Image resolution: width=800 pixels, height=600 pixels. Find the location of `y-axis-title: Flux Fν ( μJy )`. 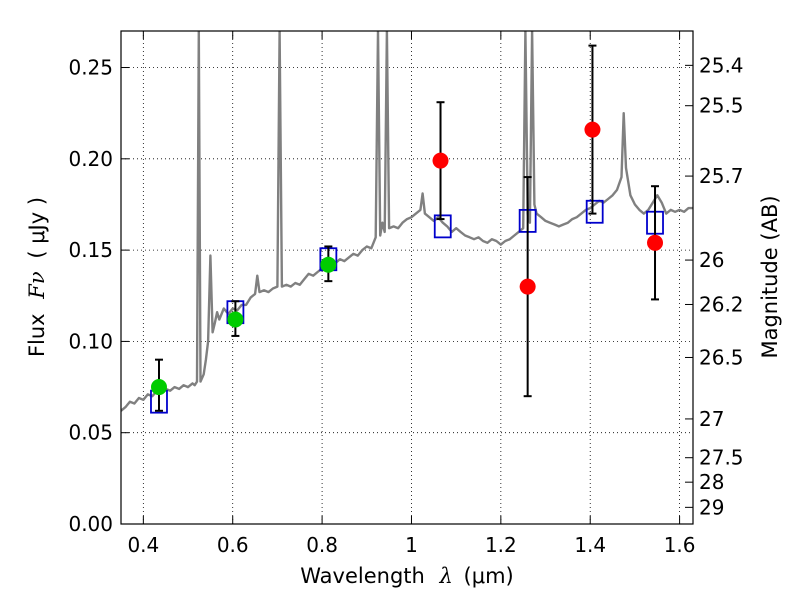

y-axis-title: Flux Fν ( μJy ) is located at coordinates (37, 277).